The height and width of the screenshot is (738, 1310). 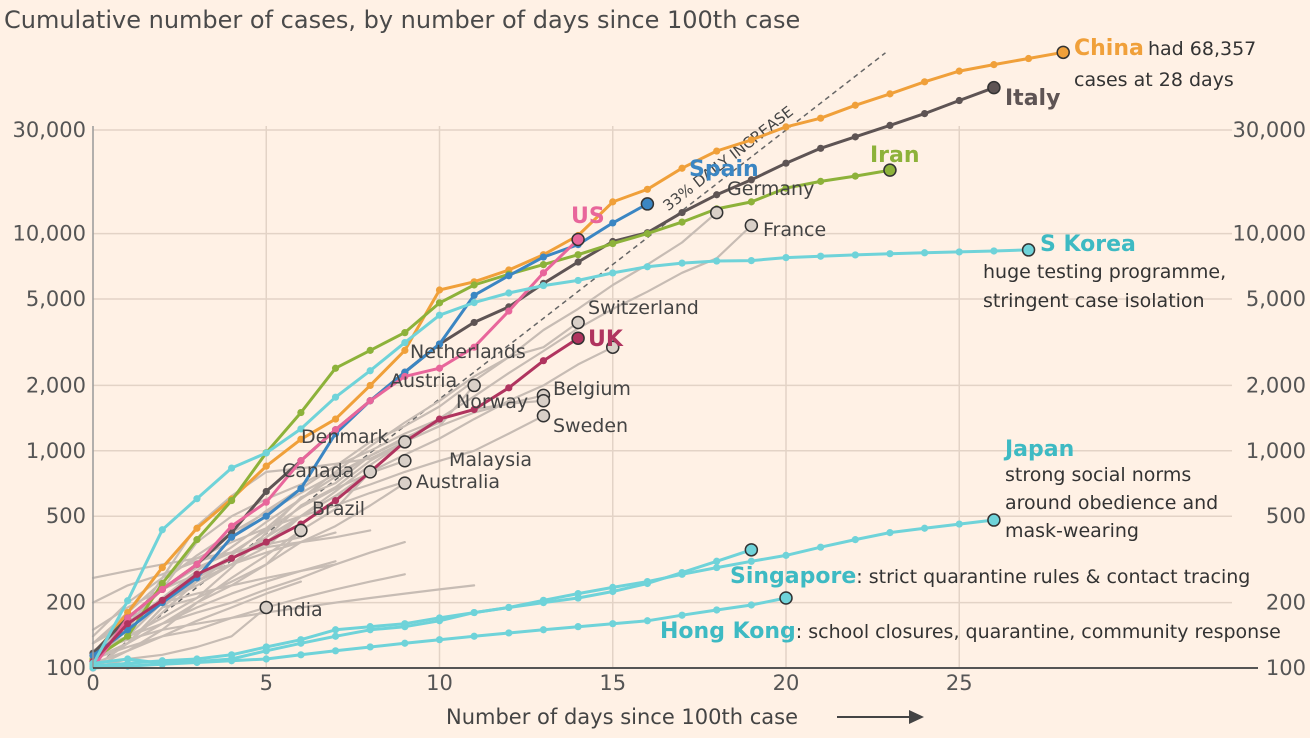 What do you see at coordinates (299, 610) in the screenshot?
I see `series-label-india: India` at bounding box center [299, 610].